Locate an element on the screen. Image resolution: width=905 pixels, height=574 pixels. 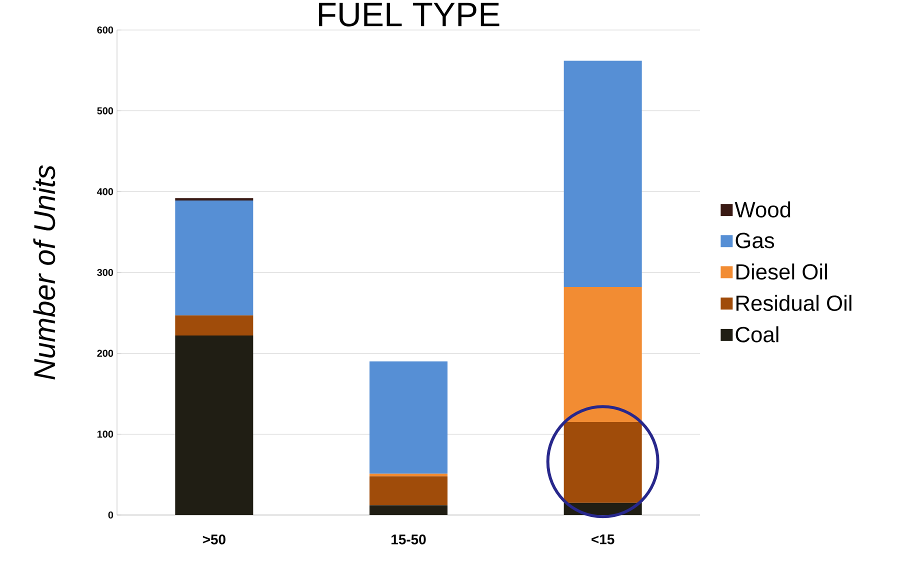
legend-label: Coal is located at coordinates (757, 334).